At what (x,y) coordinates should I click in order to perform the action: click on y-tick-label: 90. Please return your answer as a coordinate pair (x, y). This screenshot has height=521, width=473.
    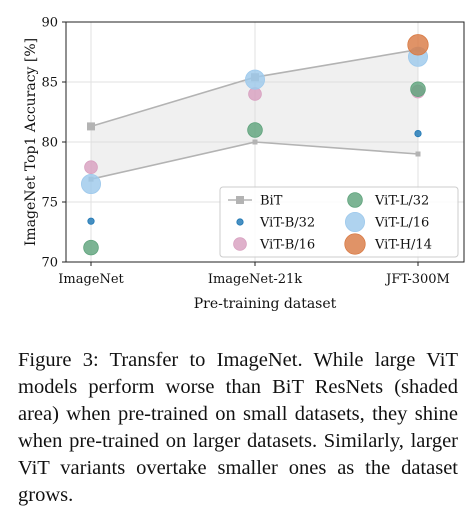
    Looking at the image, I should click on (49, 23).